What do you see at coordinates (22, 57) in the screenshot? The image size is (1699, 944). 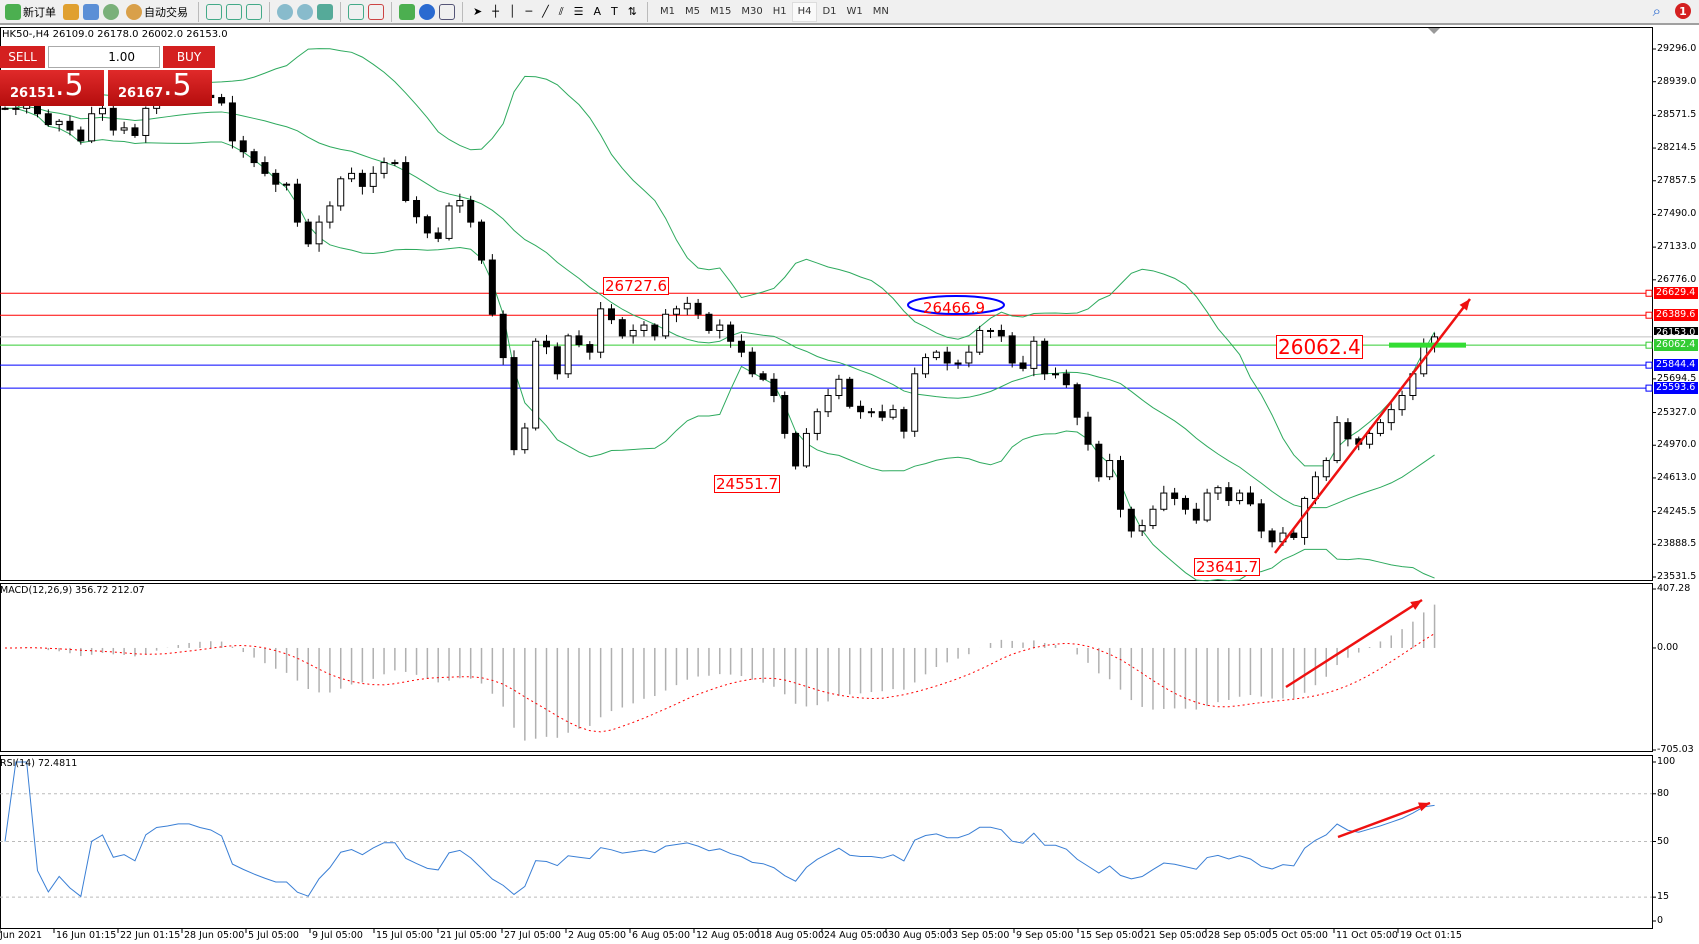 I see `sell-button: SELL` at bounding box center [22, 57].